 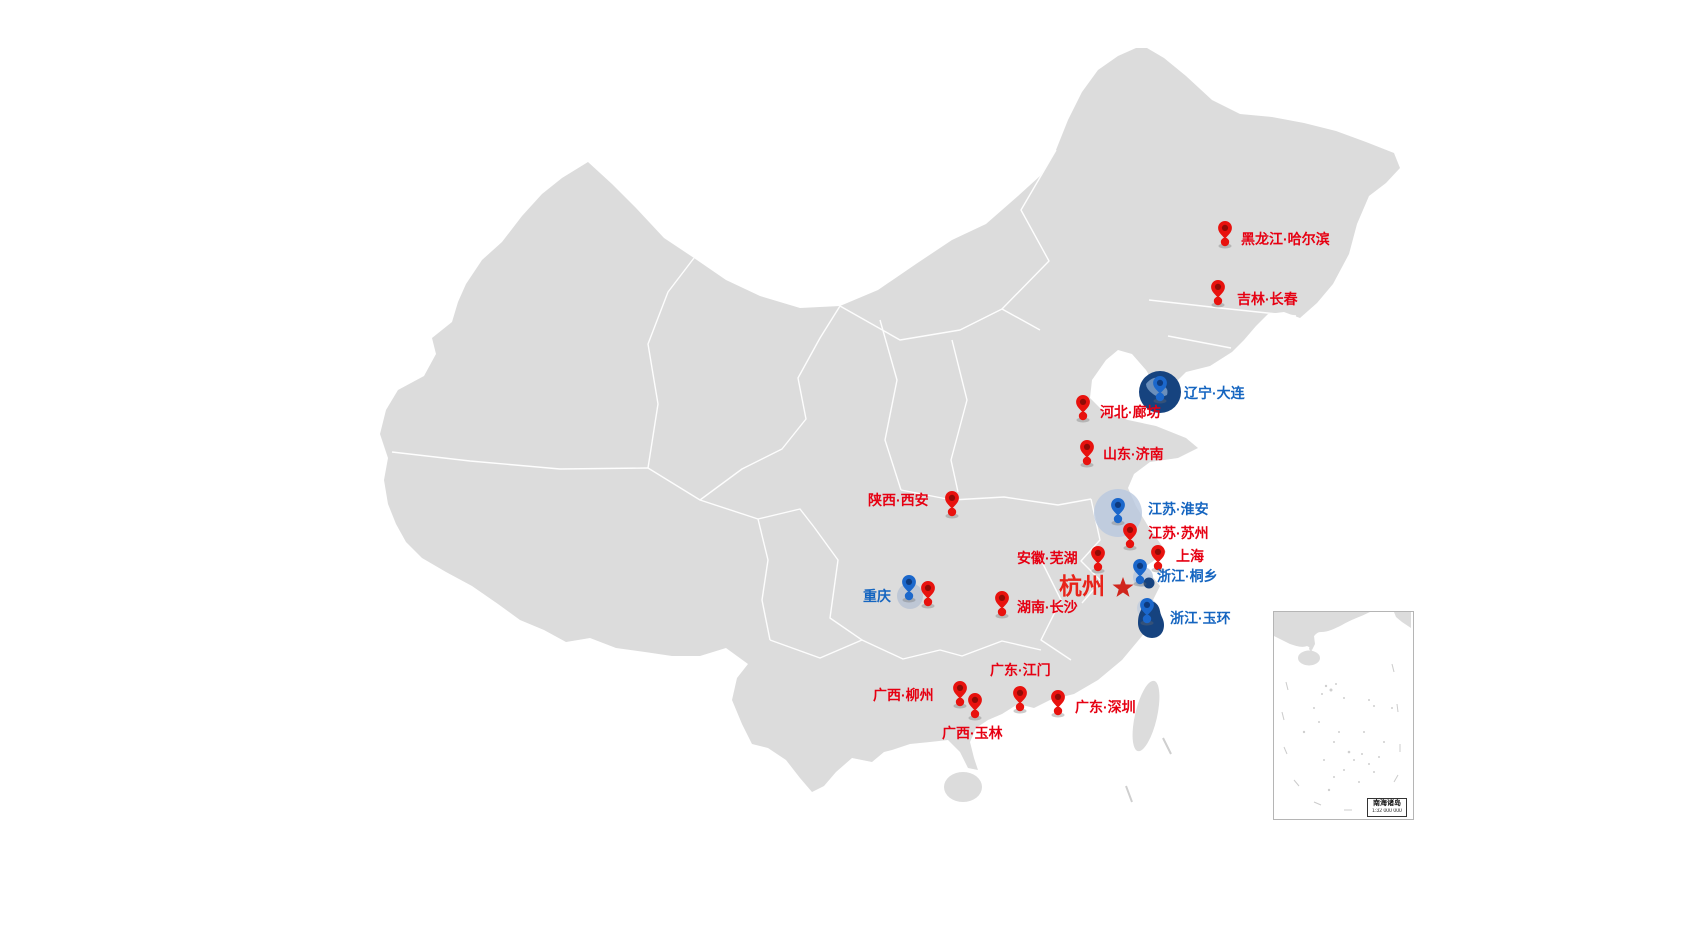 What do you see at coordinates (1047, 558) in the screenshot?
I see `map-label-anhui-wuhu: 安徽·芜湖` at bounding box center [1047, 558].